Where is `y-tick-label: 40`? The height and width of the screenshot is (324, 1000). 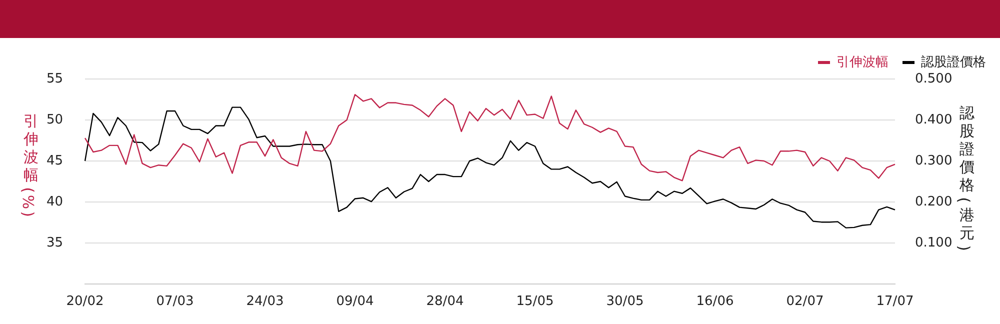 y-tick-label: 40 is located at coordinates (54, 202).